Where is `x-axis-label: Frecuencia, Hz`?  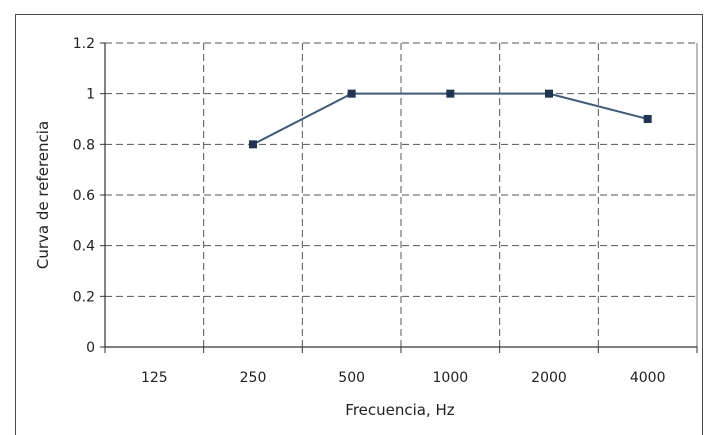
x-axis-label: Frecuencia, Hz is located at coordinates (400, 410).